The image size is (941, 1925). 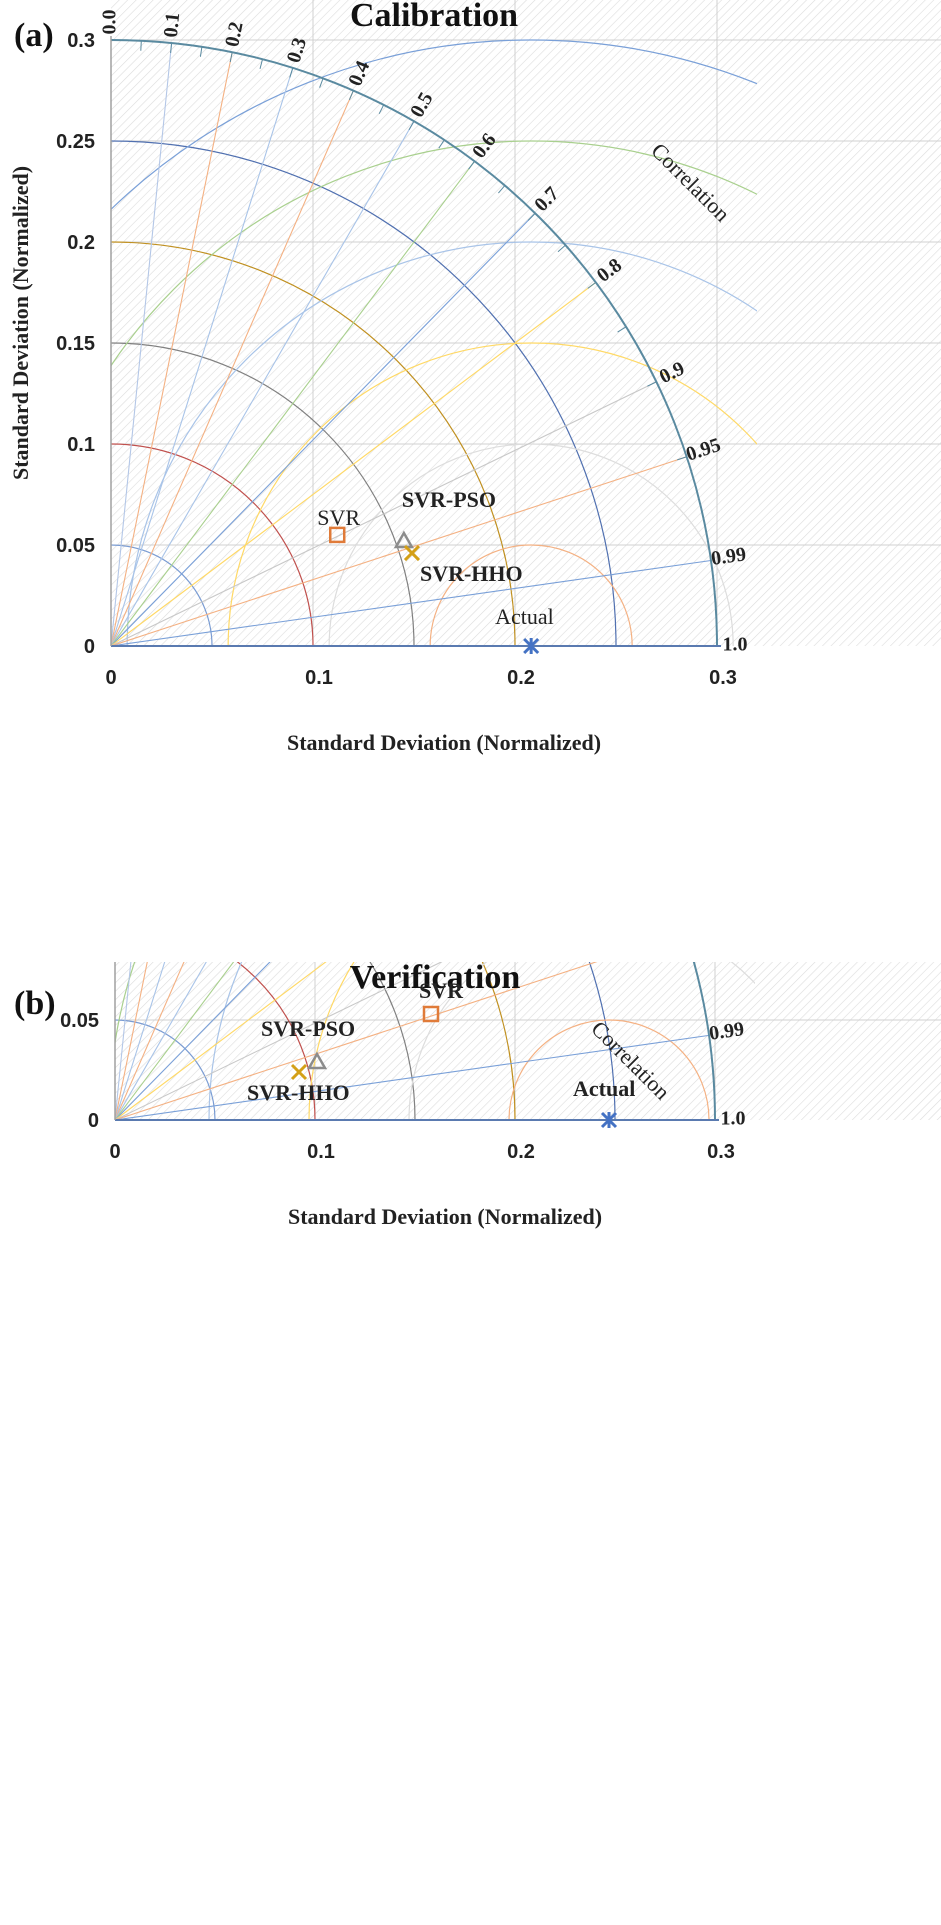 What do you see at coordinates (75, 344) in the screenshot?
I see `y-tick-label: 0.15` at bounding box center [75, 344].